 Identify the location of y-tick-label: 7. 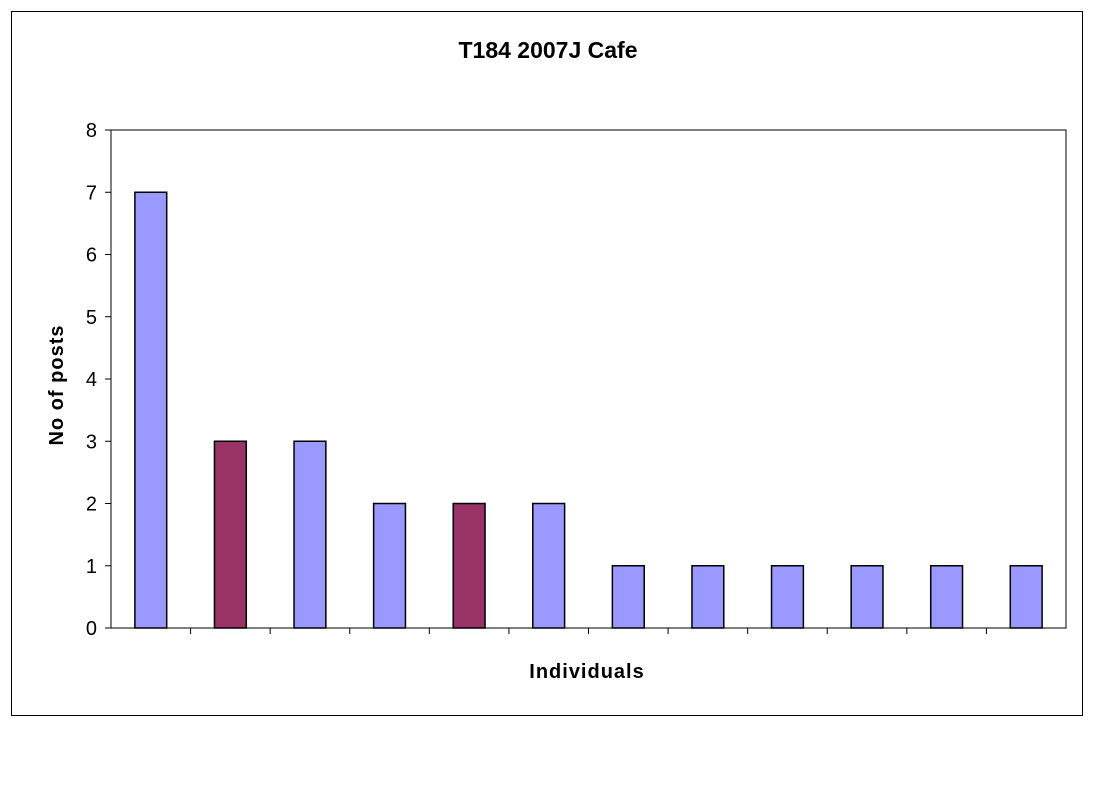
(91, 193).